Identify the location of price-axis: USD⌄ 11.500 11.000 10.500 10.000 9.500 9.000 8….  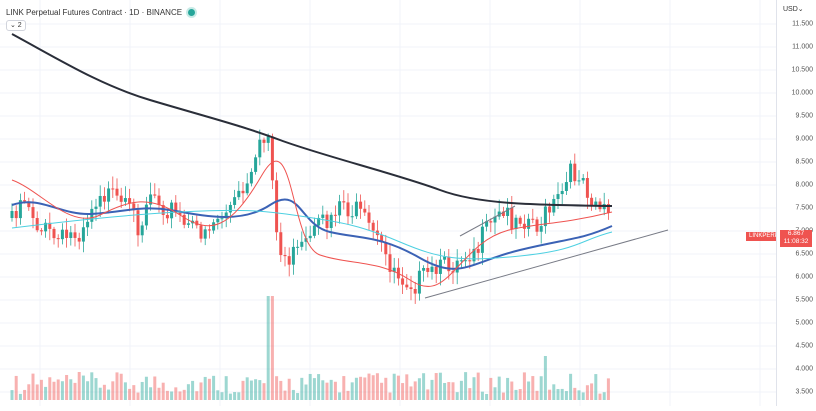
(796, 203).